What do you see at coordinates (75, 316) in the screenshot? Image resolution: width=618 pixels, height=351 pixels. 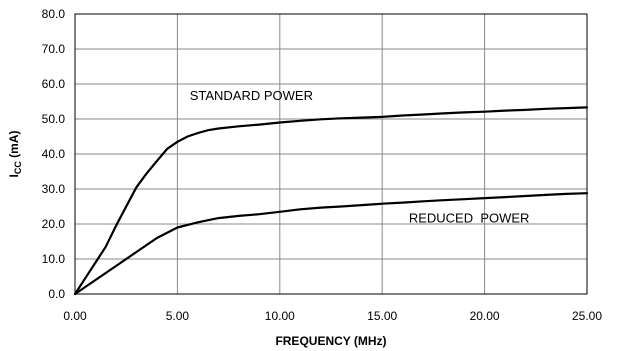 I see `x-tick-label: 0.00` at bounding box center [75, 316].